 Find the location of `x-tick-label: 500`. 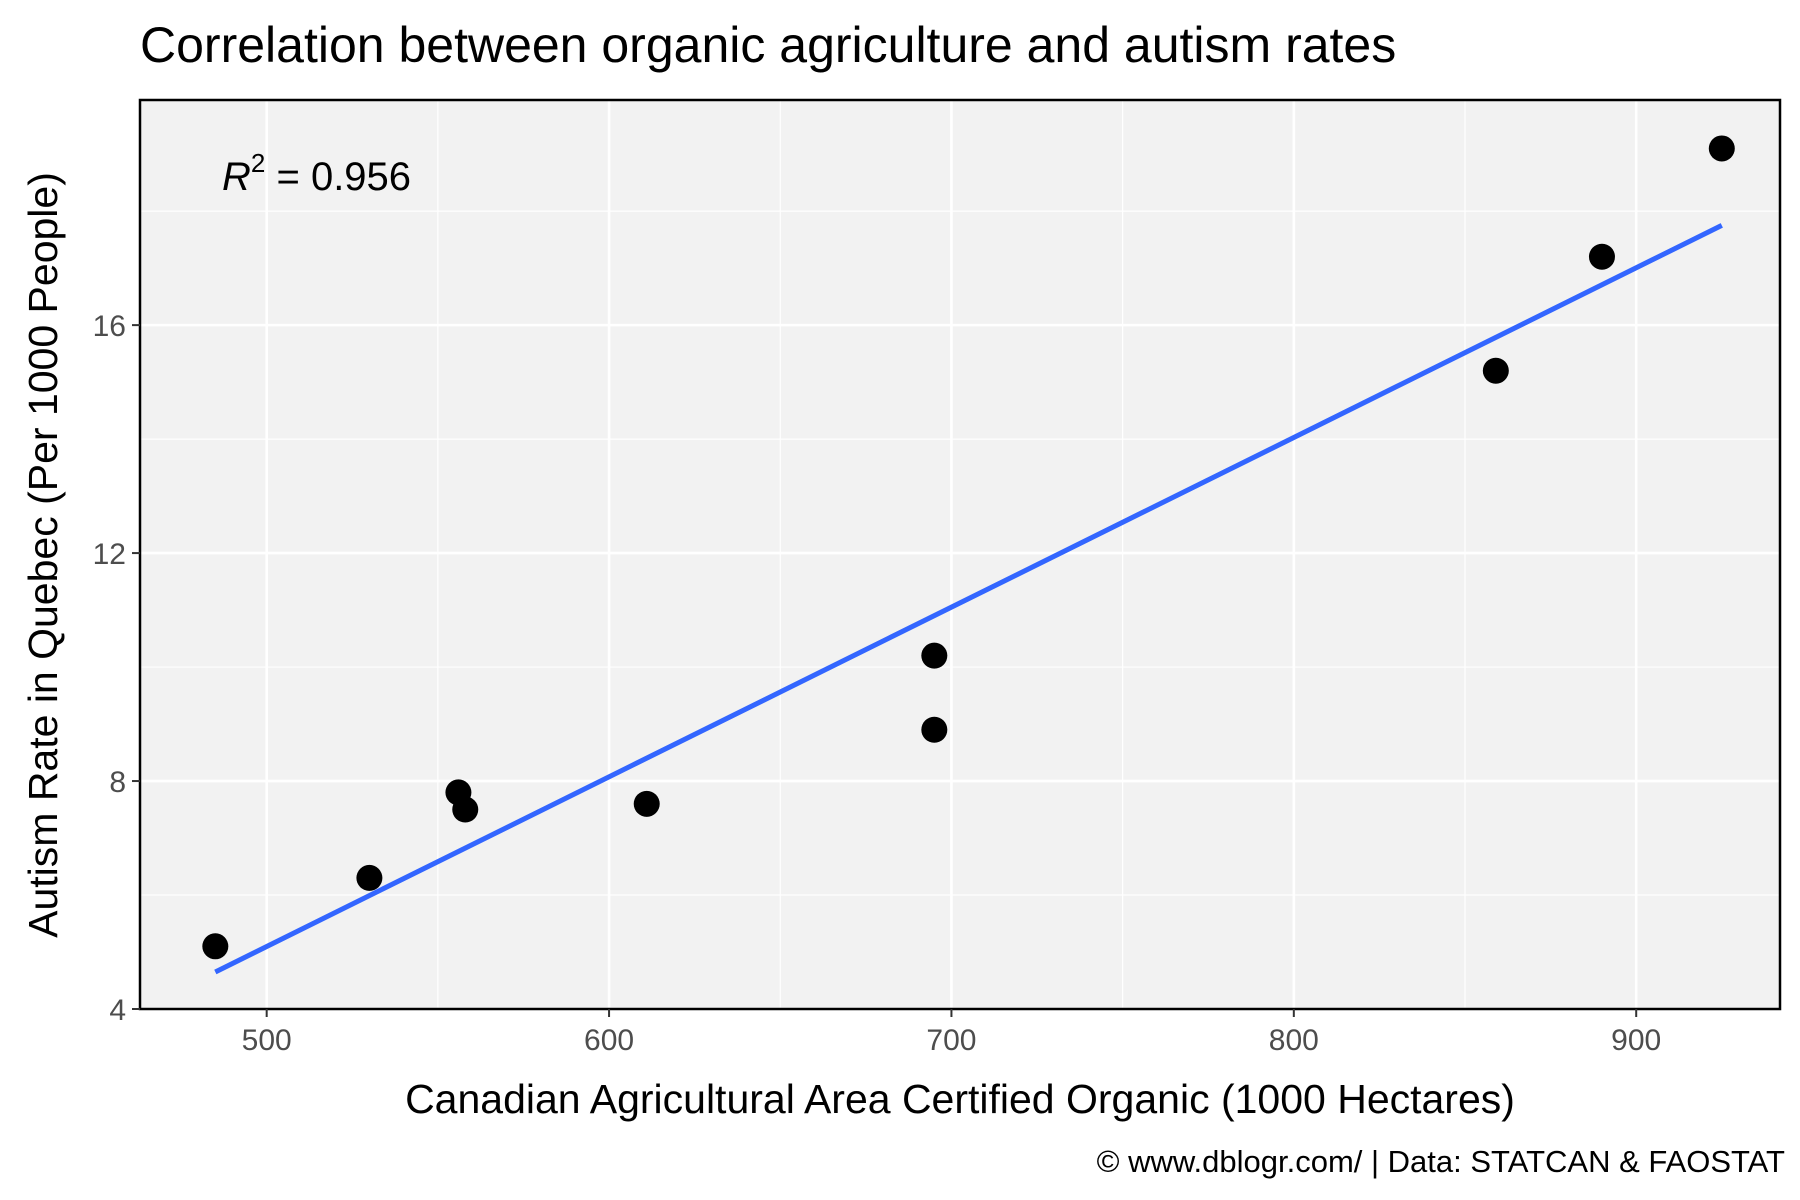

x-tick-label: 500 is located at coordinates (267, 1040).